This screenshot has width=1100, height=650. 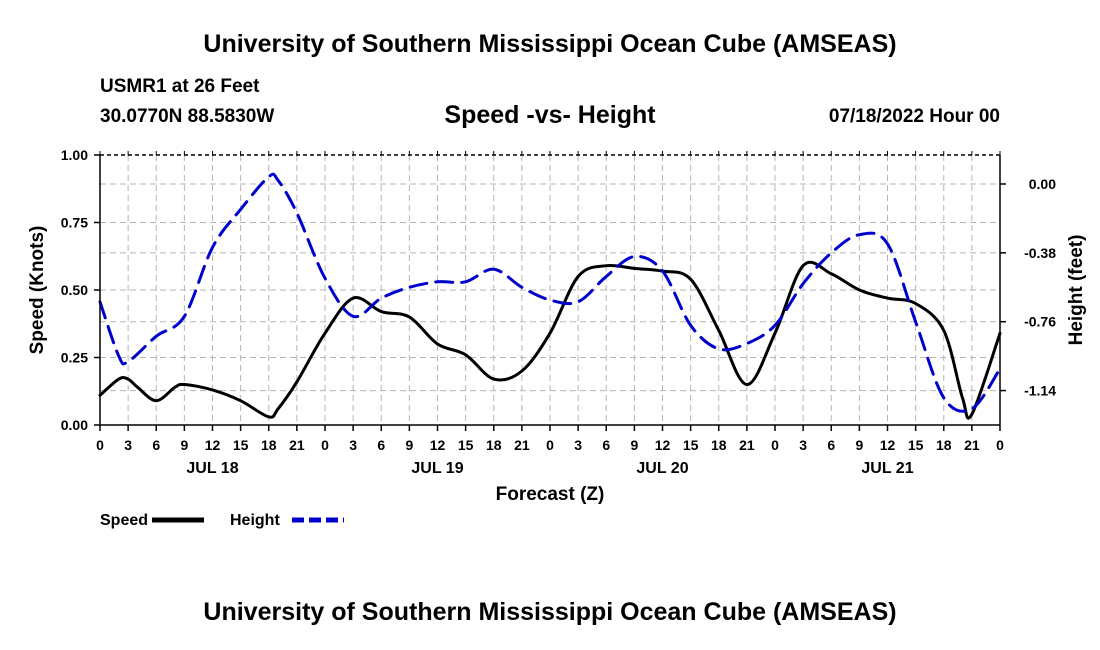 What do you see at coordinates (187, 116) in the screenshot?
I see `station-coordinates: 30.0770N 88.5830W` at bounding box center [187, 116].